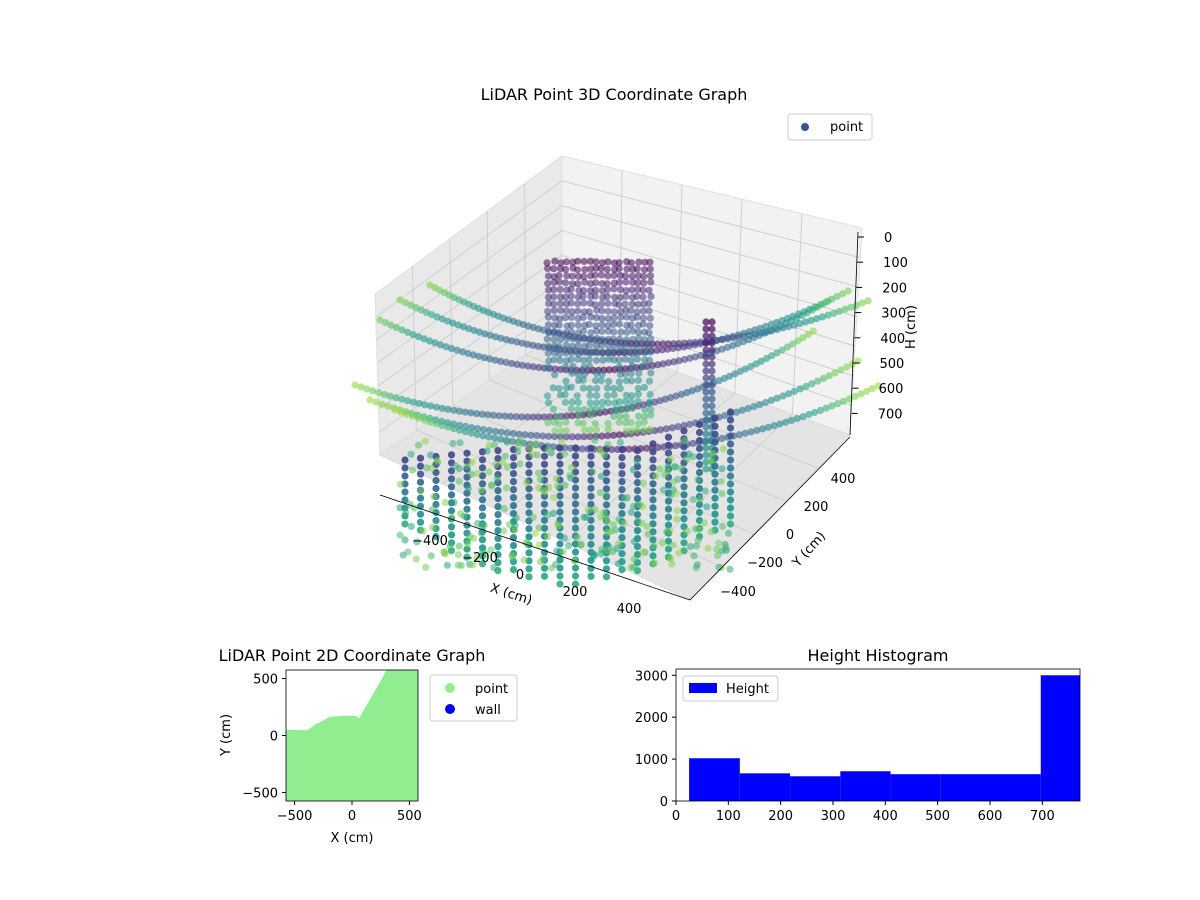 The image size is (1200, 900). Describe the element at coordinates (854, 333) in the screenshot. I see `z-axis-line-3d` at that location.